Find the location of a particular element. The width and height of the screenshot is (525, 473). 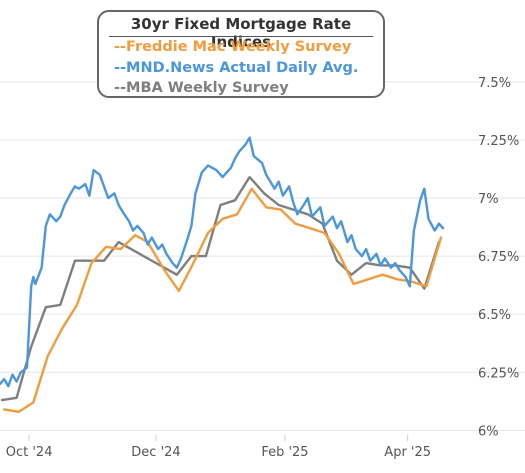

y-tick-label: 6.25% is located at coordinates (498, 373).